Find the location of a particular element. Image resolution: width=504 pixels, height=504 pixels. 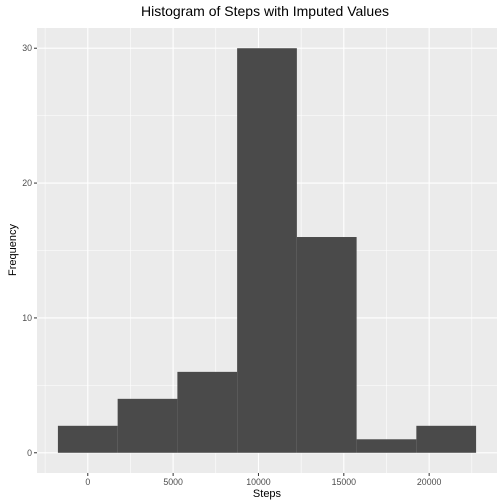

y-tick-label: 0 is located at coordinates (29, 453).